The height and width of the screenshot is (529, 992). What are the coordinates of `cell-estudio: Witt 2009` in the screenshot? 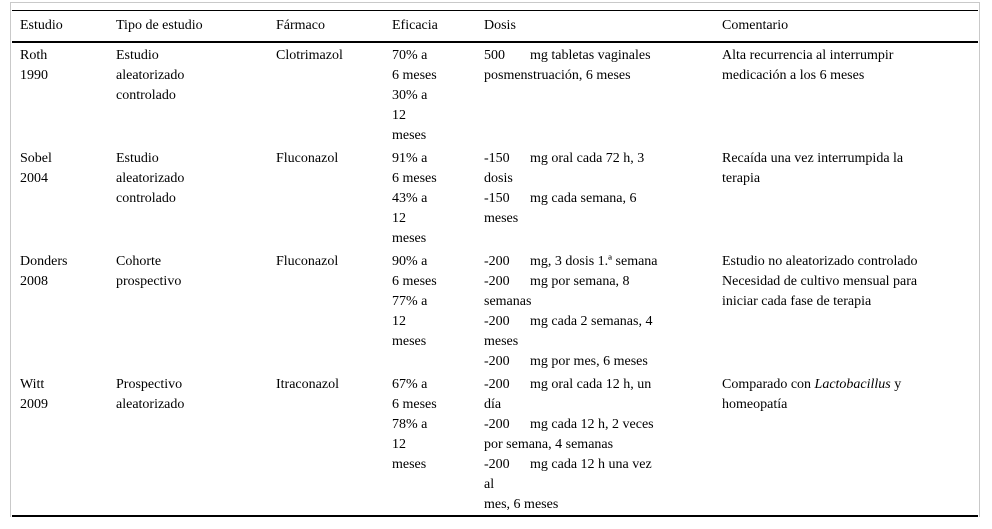 It's located at (64, 445).